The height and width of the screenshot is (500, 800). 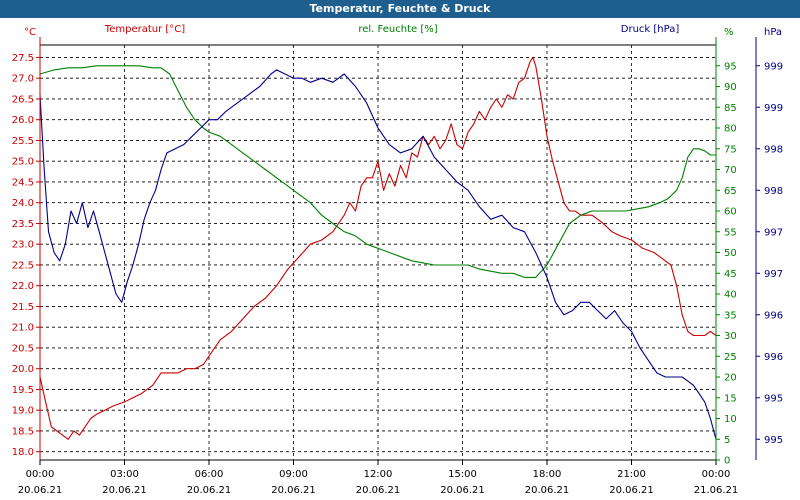 I want to click on temperature-tick-label: 18.5, so click(x=23, y=431).